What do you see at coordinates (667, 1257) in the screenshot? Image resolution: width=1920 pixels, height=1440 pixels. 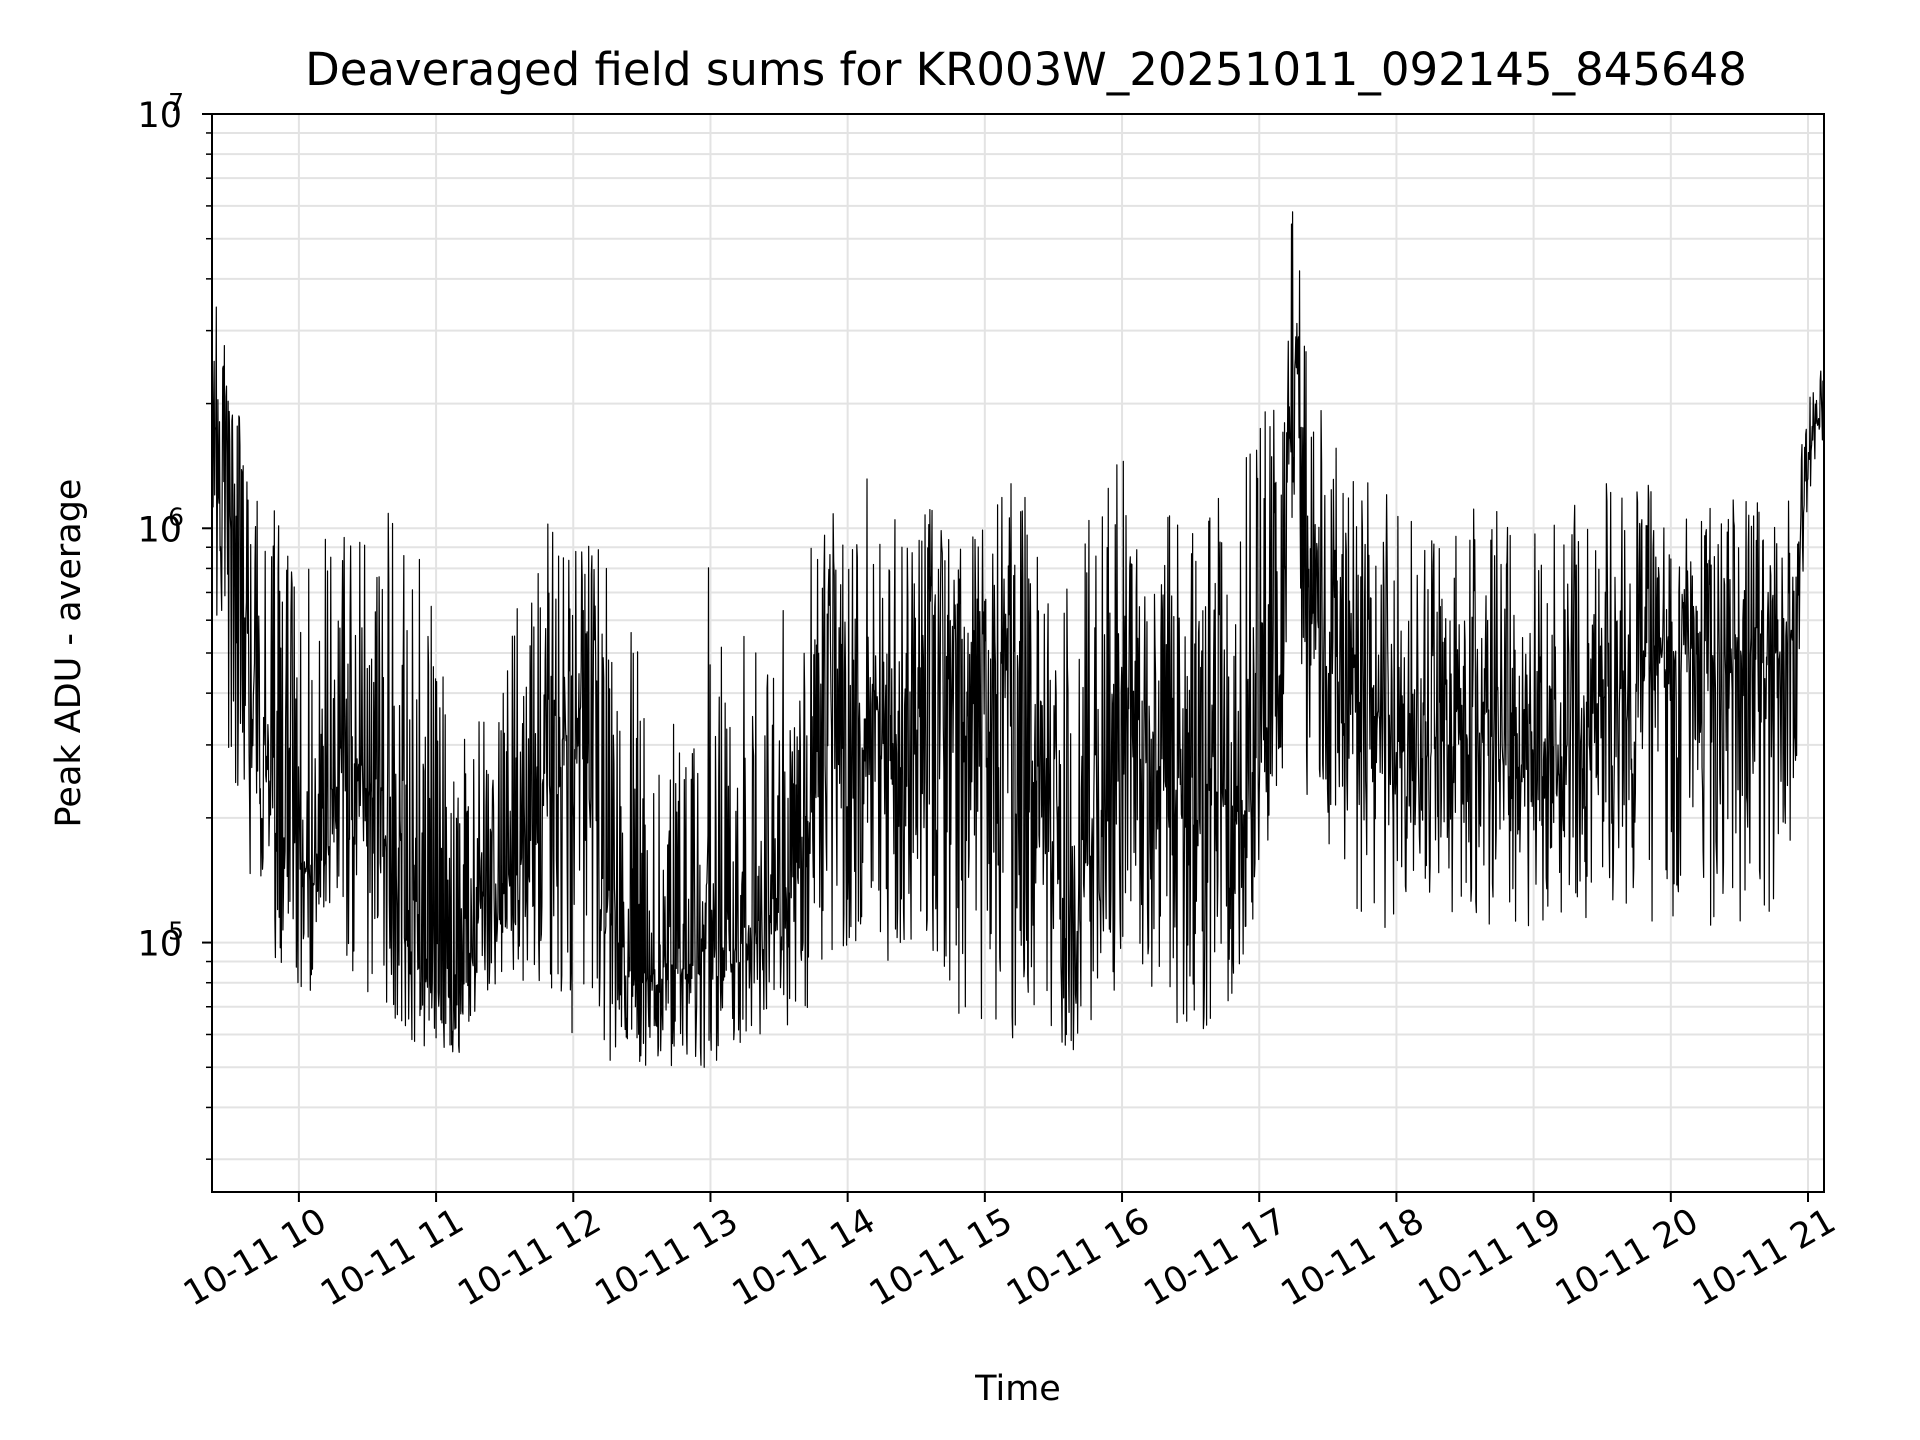 I see `x-tick-label: 10-11 13` at bounding box center [667, 1257].